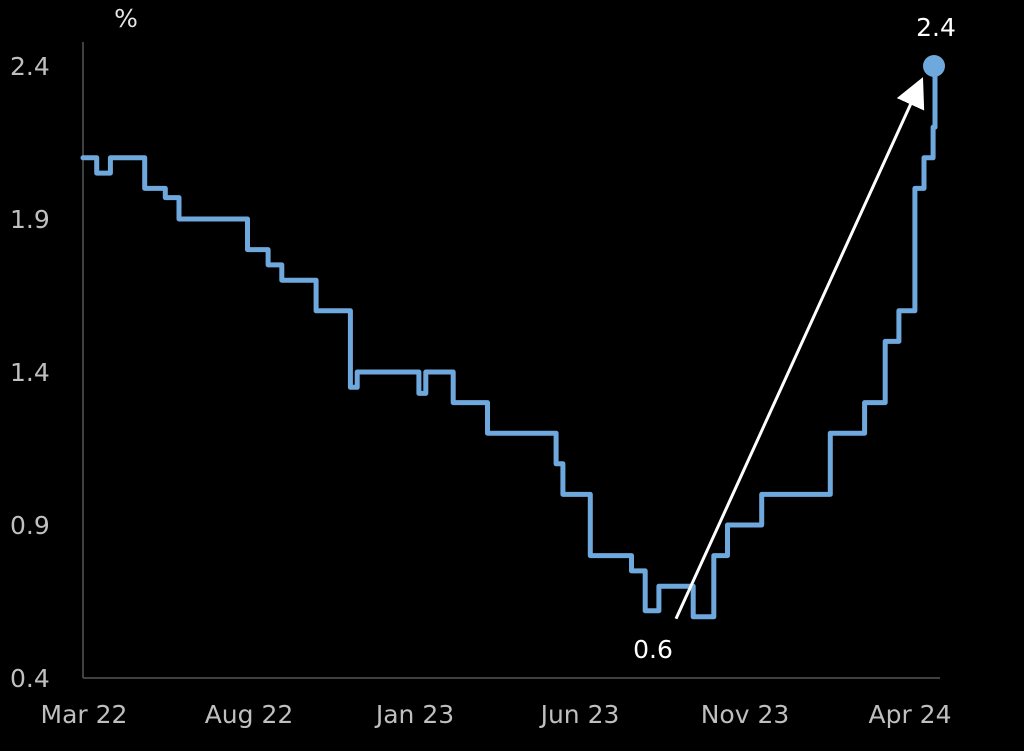  What do you see at coordinates (414, 714) in the screenshot?
I see `x-tick-label: Jan 23` at bounding box center [414, 714].